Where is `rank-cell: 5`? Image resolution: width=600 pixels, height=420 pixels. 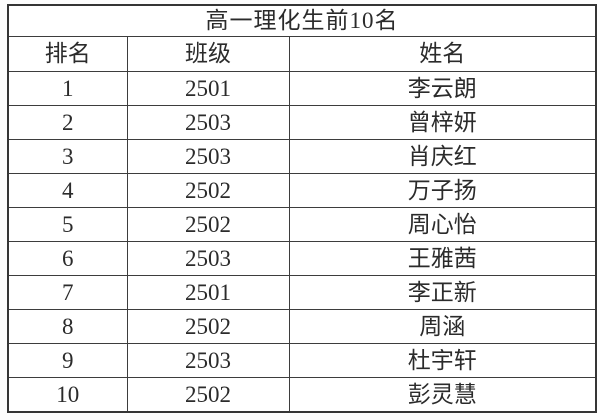
rank-cell: 5 is located at coordinates (67, 224).